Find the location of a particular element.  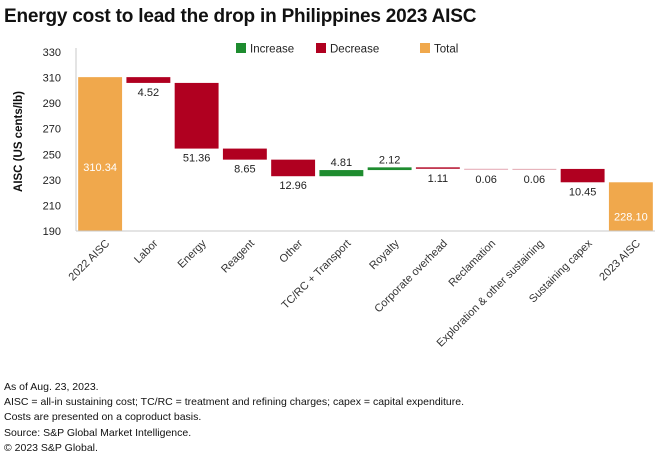

x-tick-label: Reclamation is located at coordinates (473, 264).